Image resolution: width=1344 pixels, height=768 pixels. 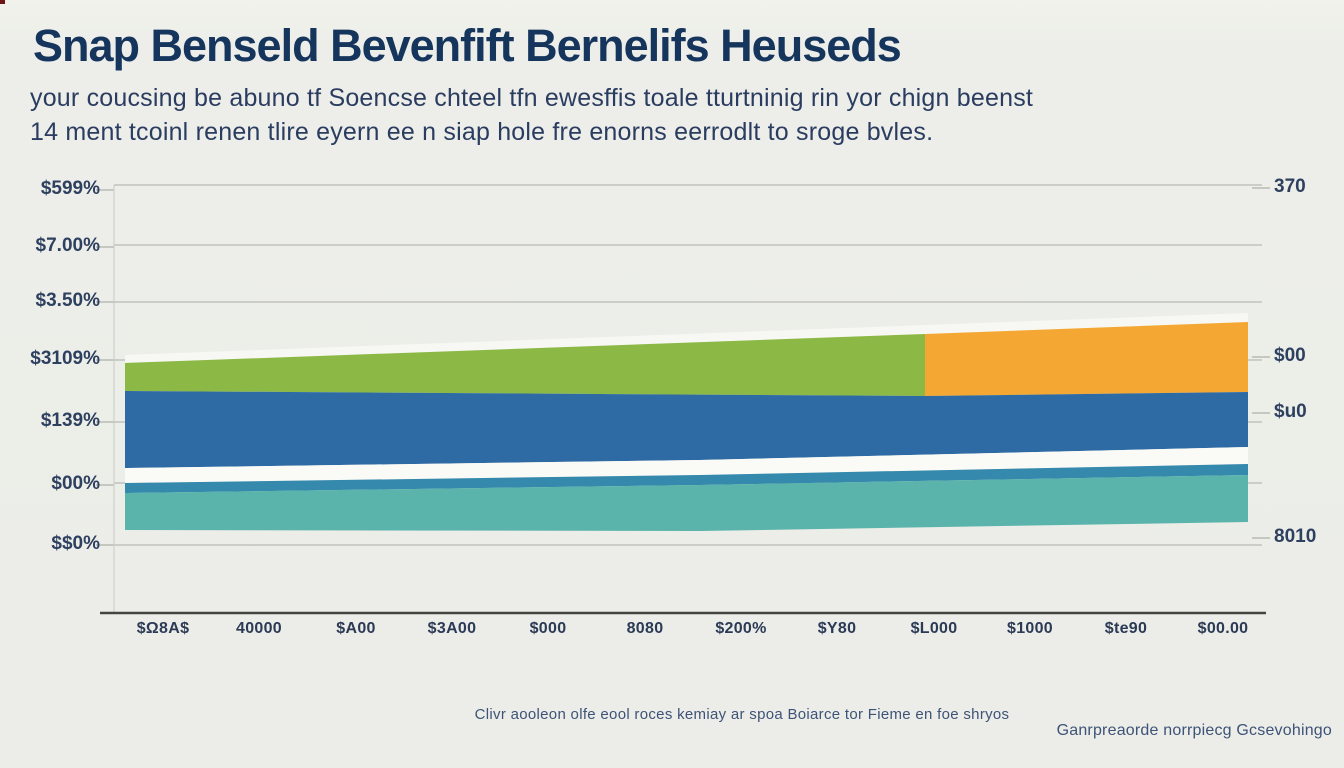 What do you see at coordinates (452, 628) in the screenshot?
I see `x-axis-tick-label: $3A00` at bounding box center [452, 628].